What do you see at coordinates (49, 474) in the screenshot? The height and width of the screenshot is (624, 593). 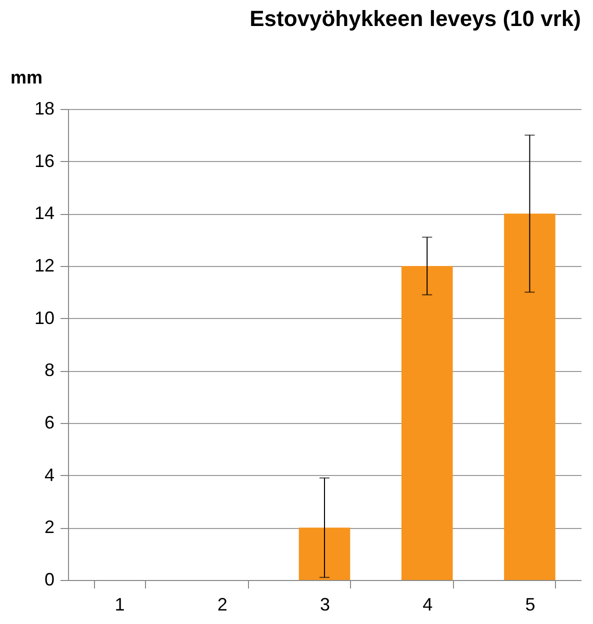 I see `y-tick-label: 4` at bounding box center [49, 474].